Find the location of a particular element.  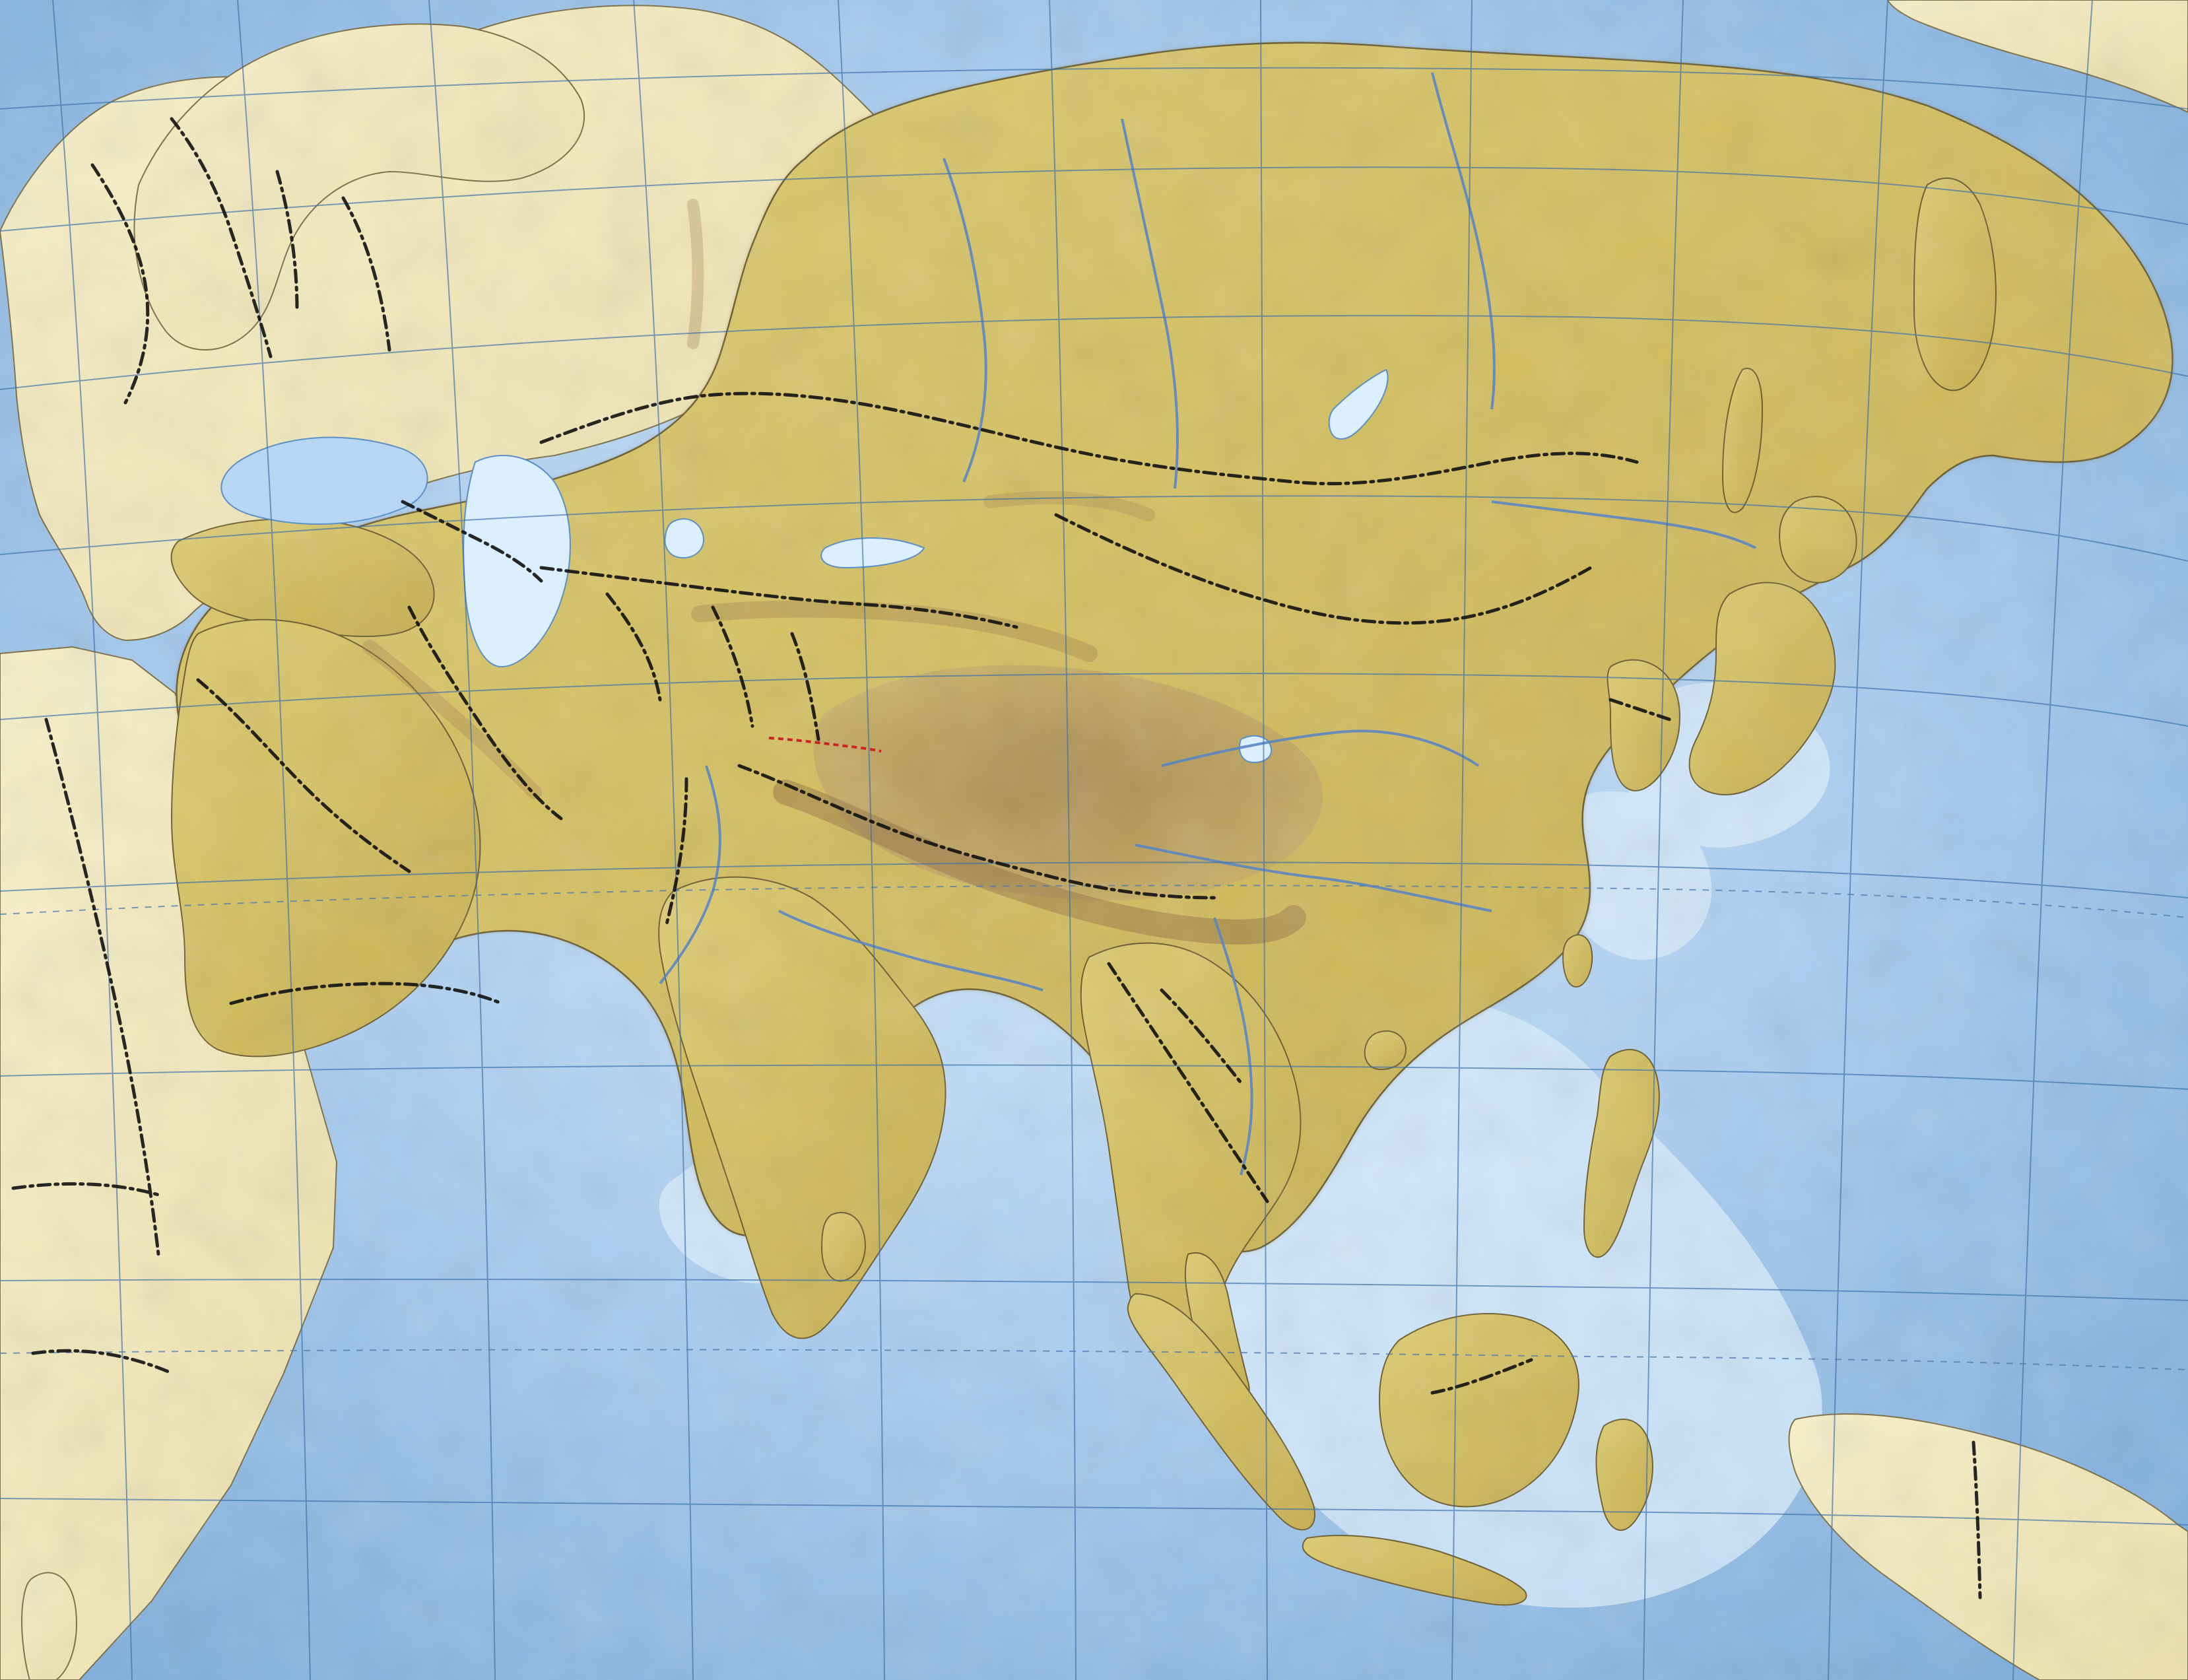

disputed-line is located at coordinates (825, 745).